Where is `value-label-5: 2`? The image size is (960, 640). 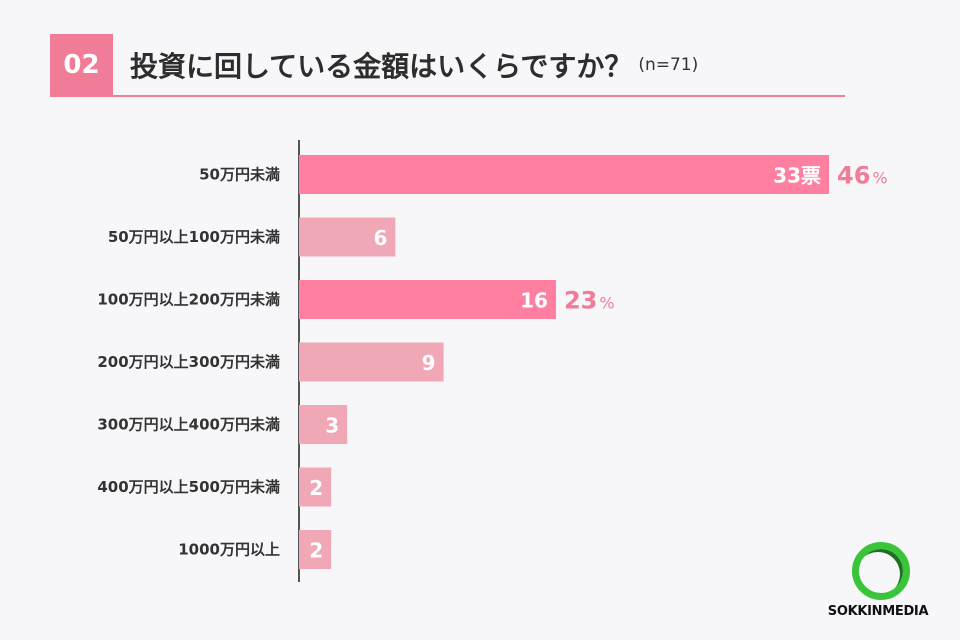 value-label-5: 2 is located at coordinates (316, 488).